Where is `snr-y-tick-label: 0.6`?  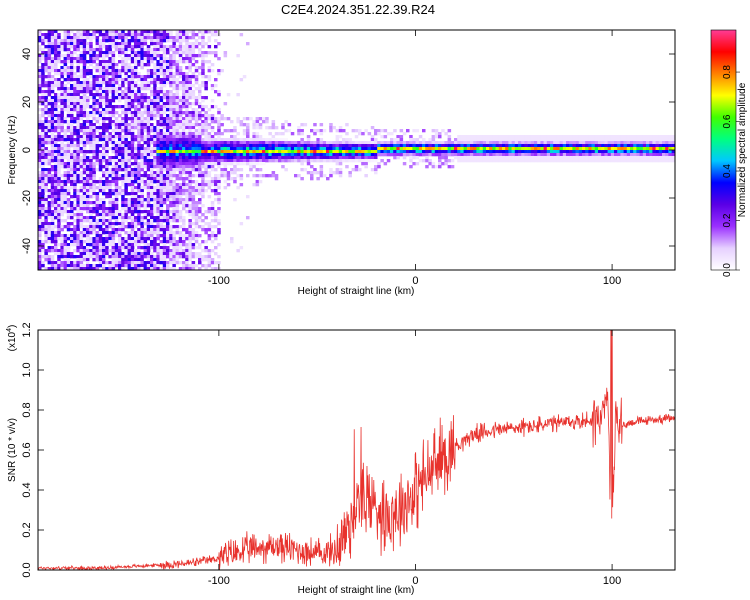 snr-y-tick-label: 0.6 is located at coordinates (27, 449).